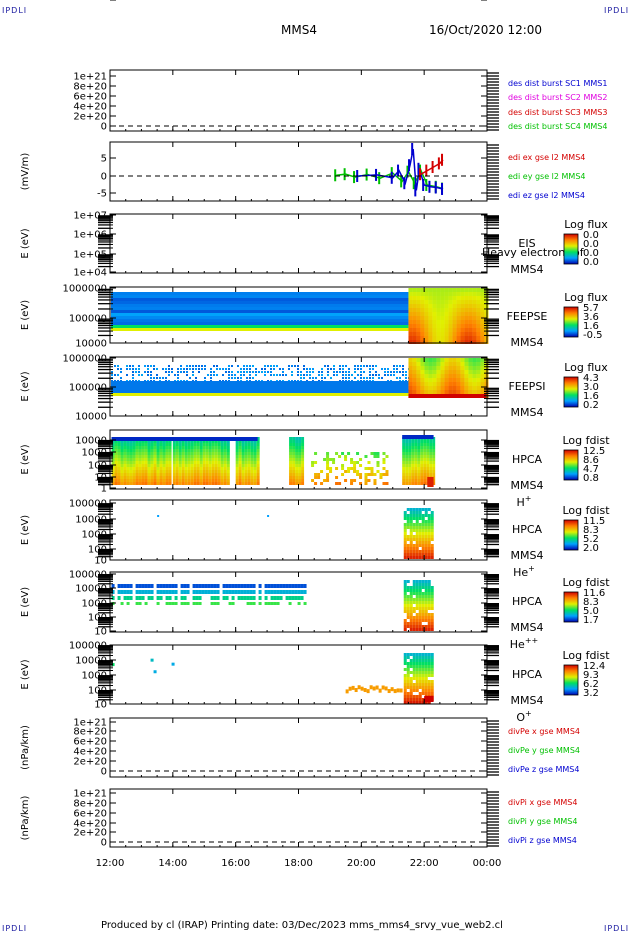 The image size is (630, 934). What do you see at coordinates (544, 731) in the screenshot?
I see `legend-entry: divPe x gse MMS4` at bounding box center [544, 731].